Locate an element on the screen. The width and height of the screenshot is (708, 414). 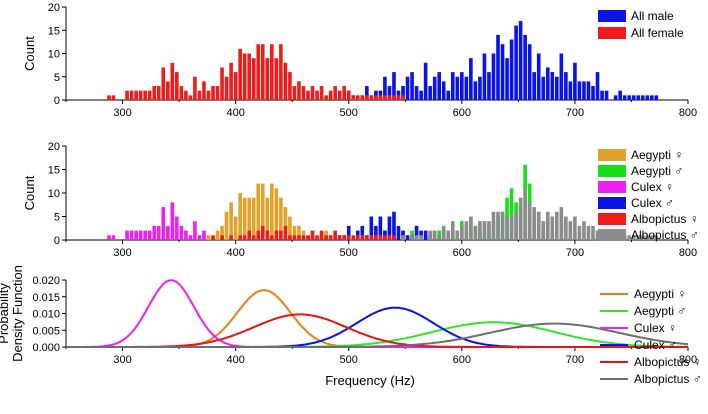
x-tick-label: 600 is located at coordinates (462, 360).